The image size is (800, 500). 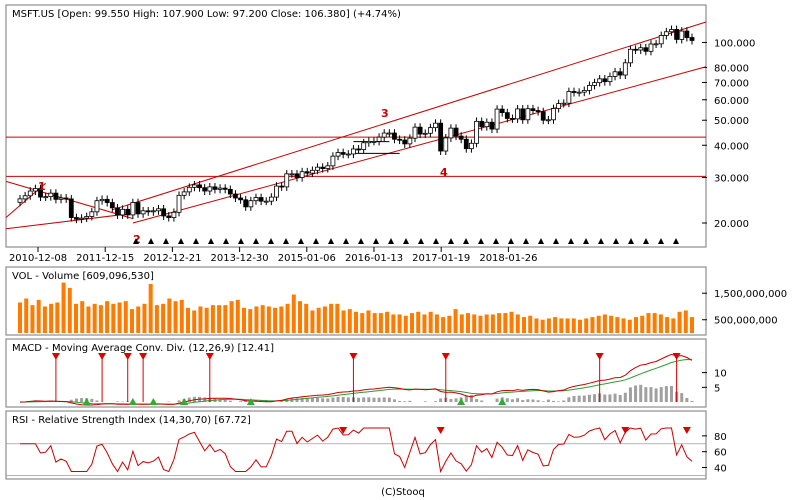 I want to click on annotation-label: 4, so click(x=444, y=172).